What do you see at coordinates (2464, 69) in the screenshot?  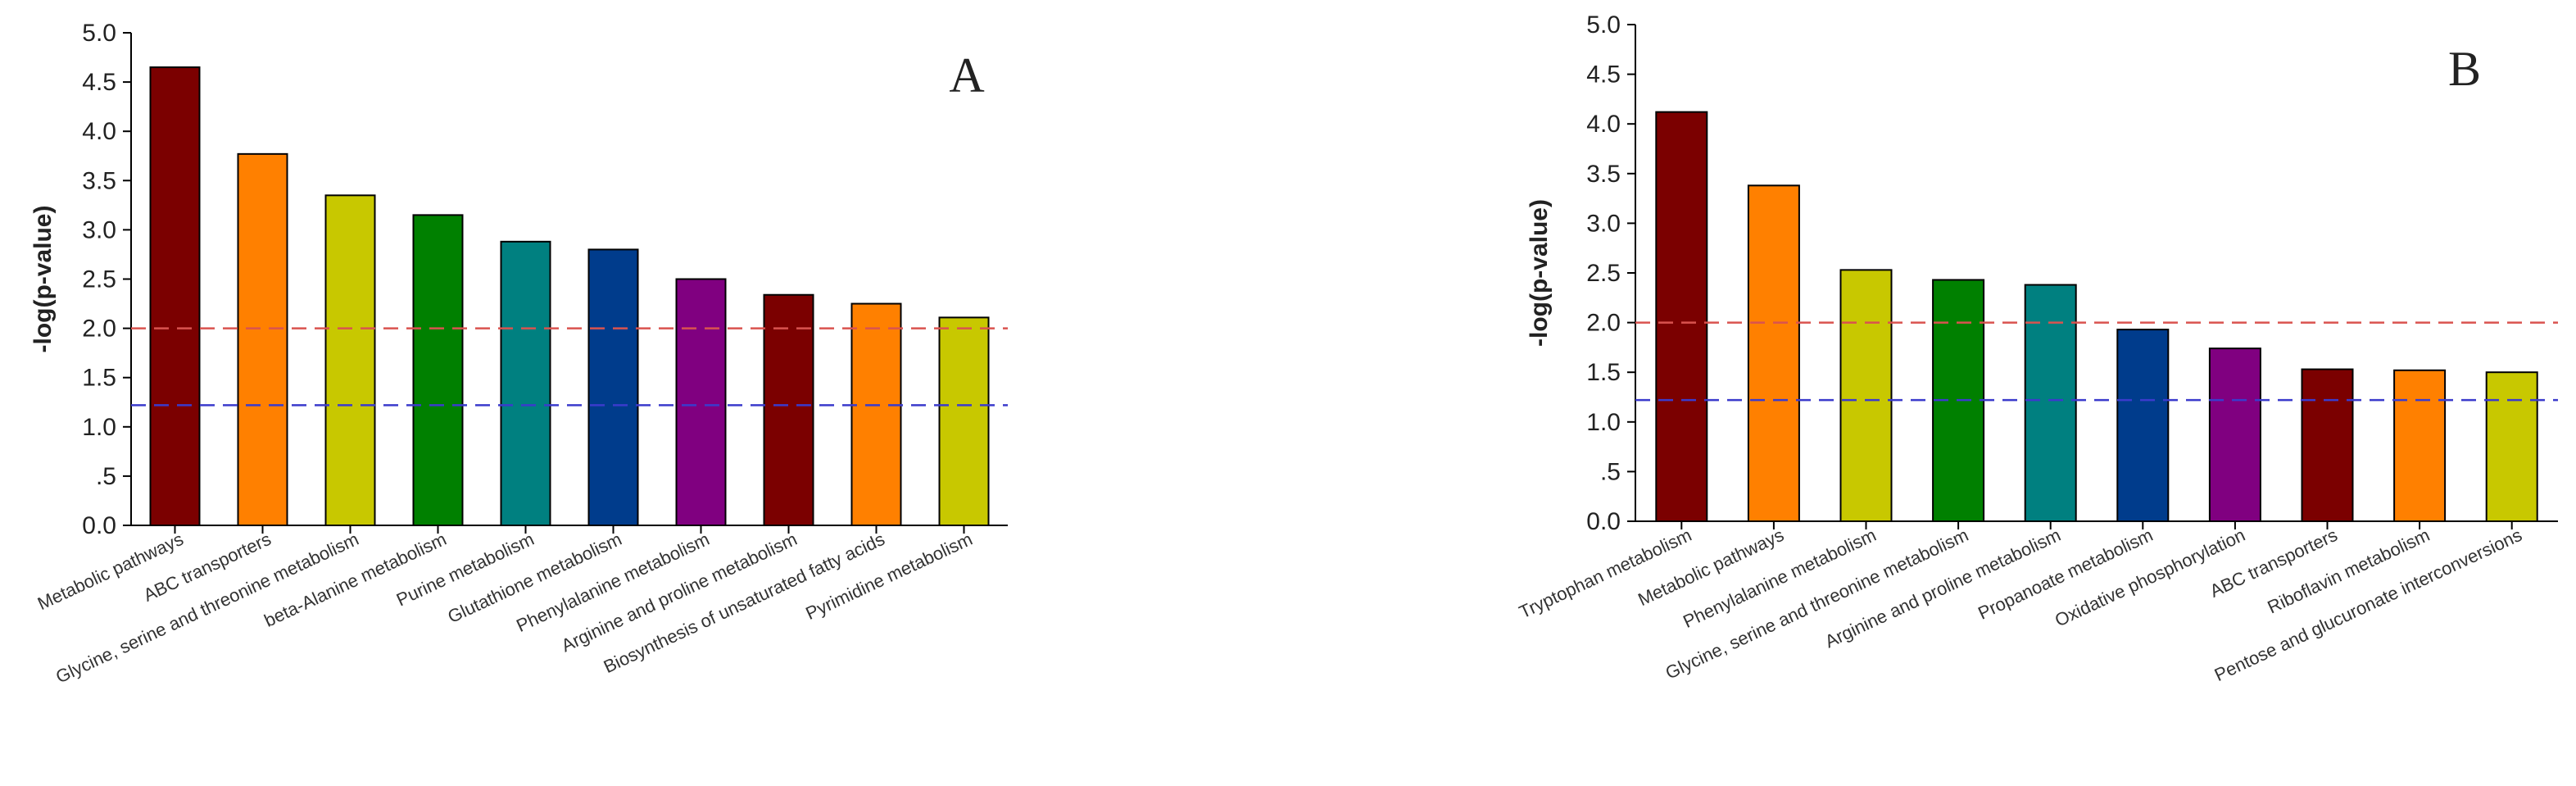 I see `panel-letter: B` at bounding box center [2464, 69].